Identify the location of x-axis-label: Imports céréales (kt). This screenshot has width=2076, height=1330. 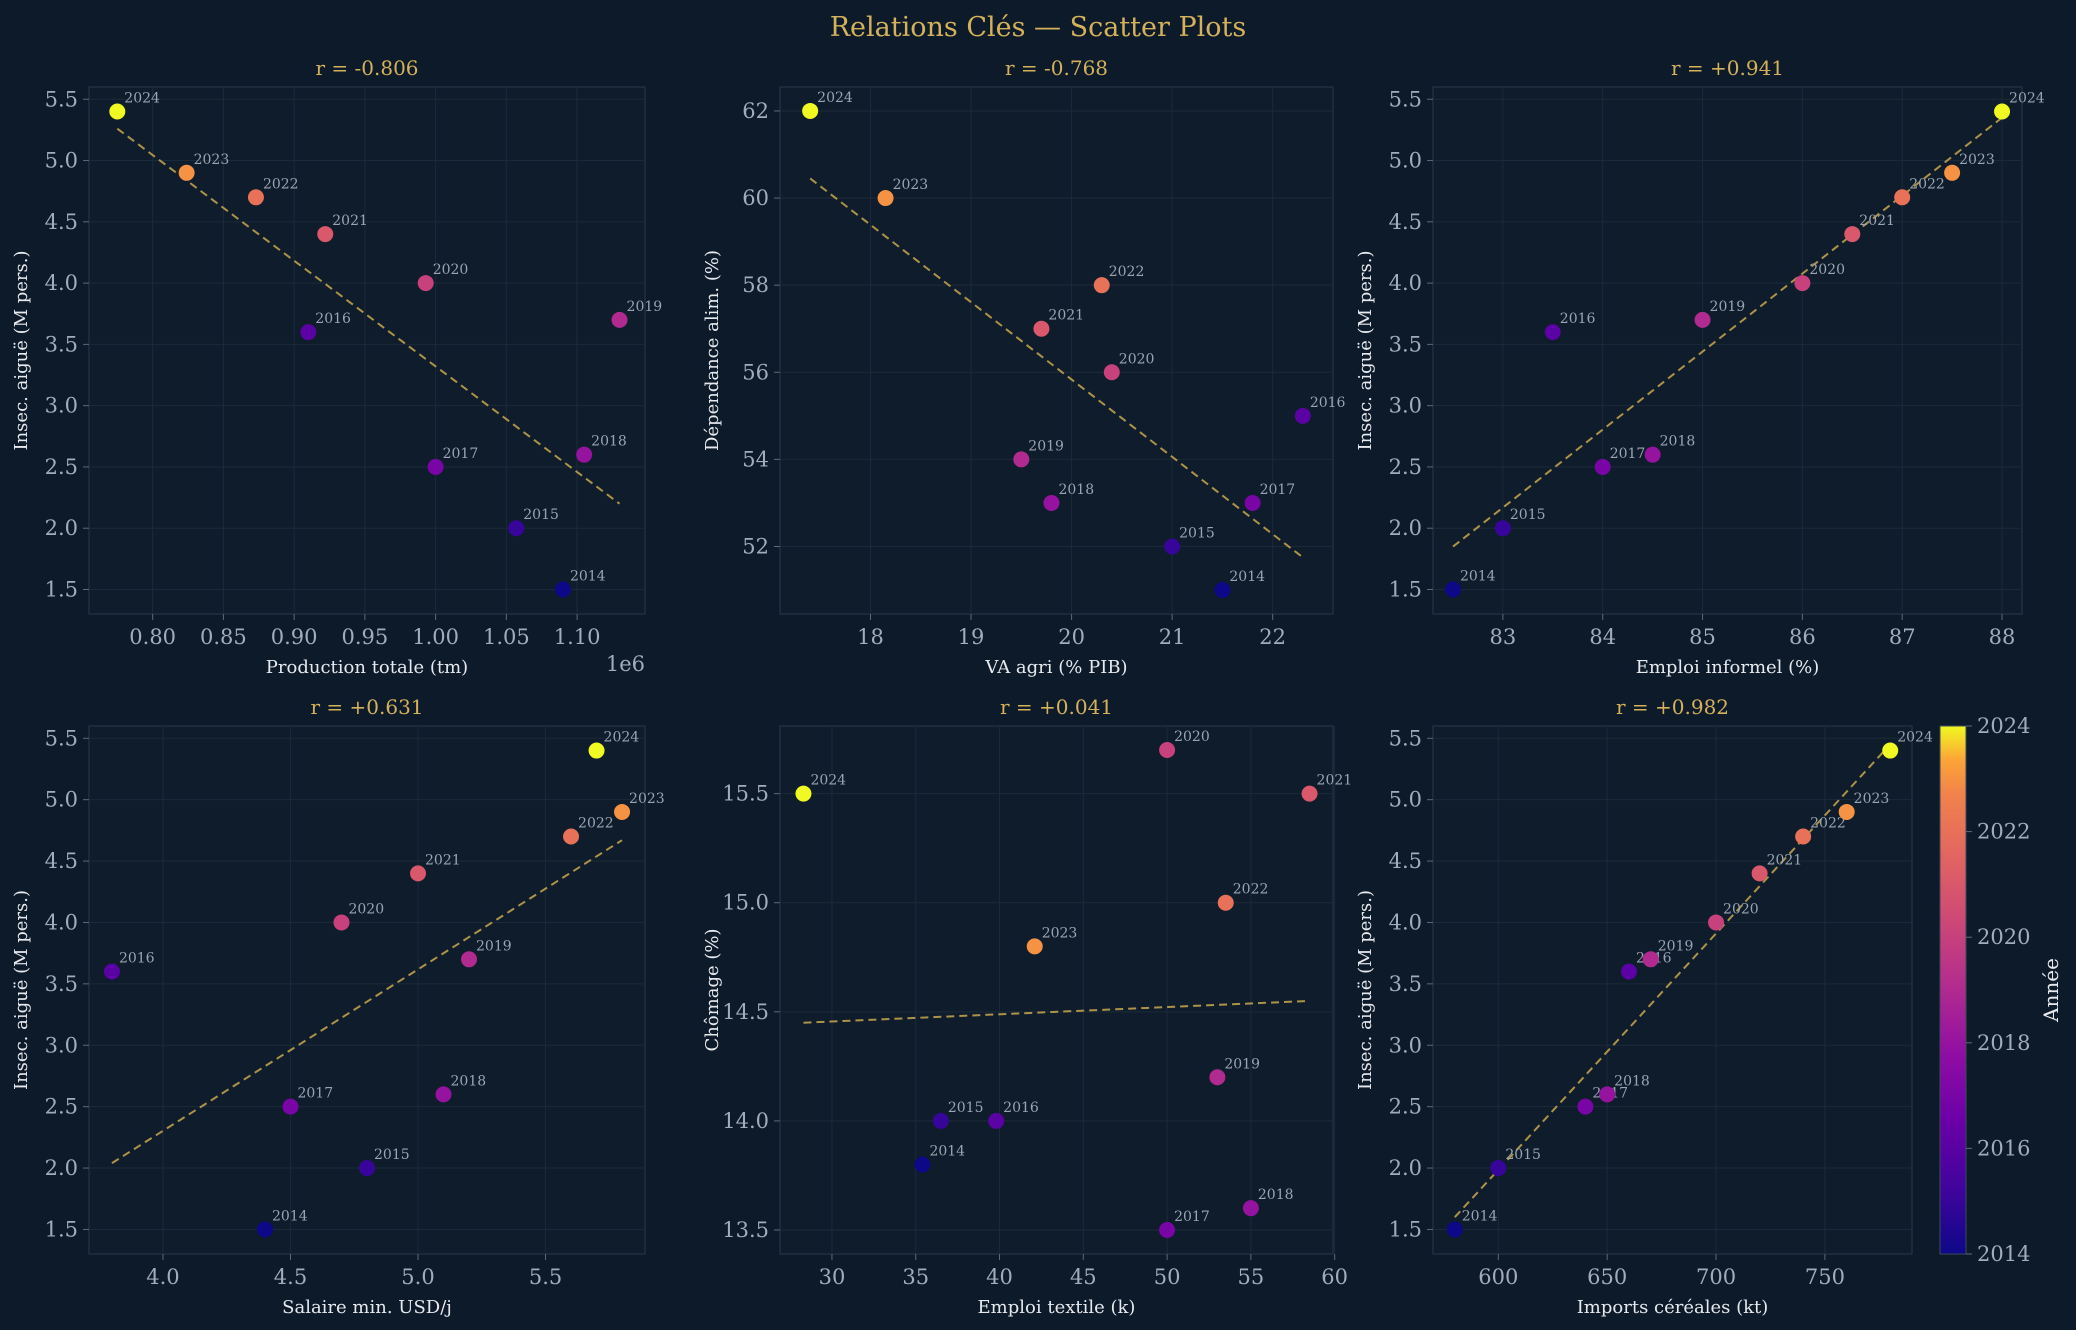
(1673, 1307).